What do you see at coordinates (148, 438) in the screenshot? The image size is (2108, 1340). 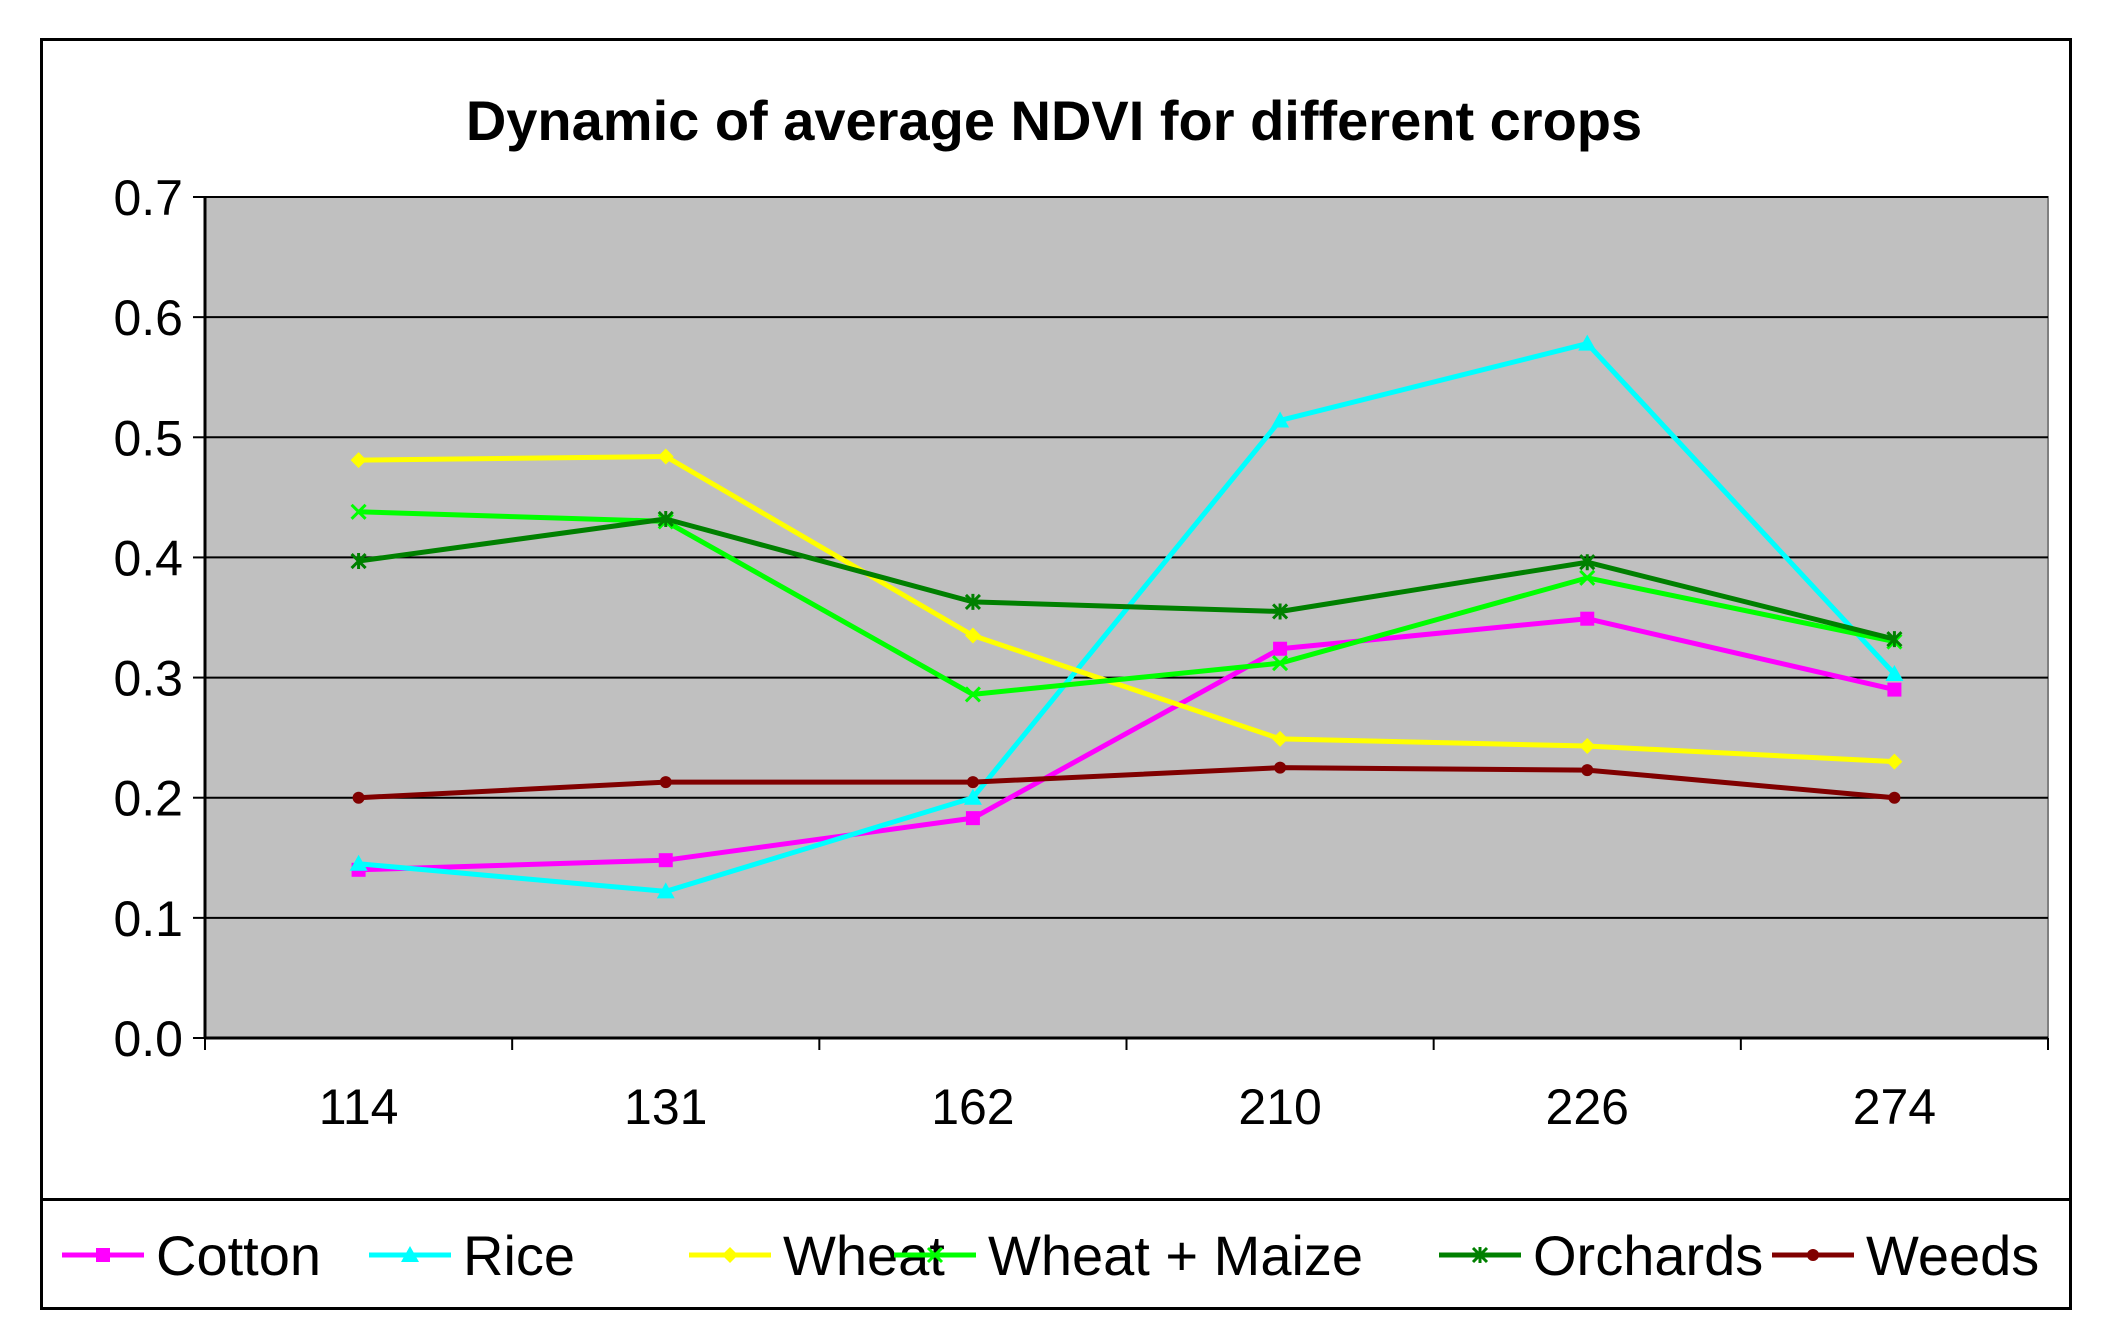 I see `y-tick-label: 0.5` at bounding box center [148, 438].